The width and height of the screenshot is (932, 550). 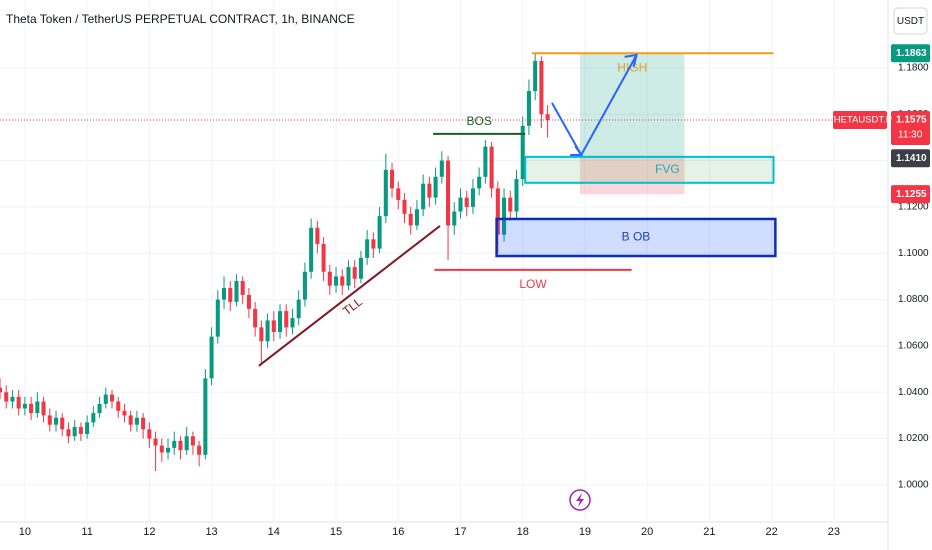 What do you see at coordinates (913, 207) in the screenshot?
I see `y-tick-label: 1.1200` at bounding box center [913, 207].